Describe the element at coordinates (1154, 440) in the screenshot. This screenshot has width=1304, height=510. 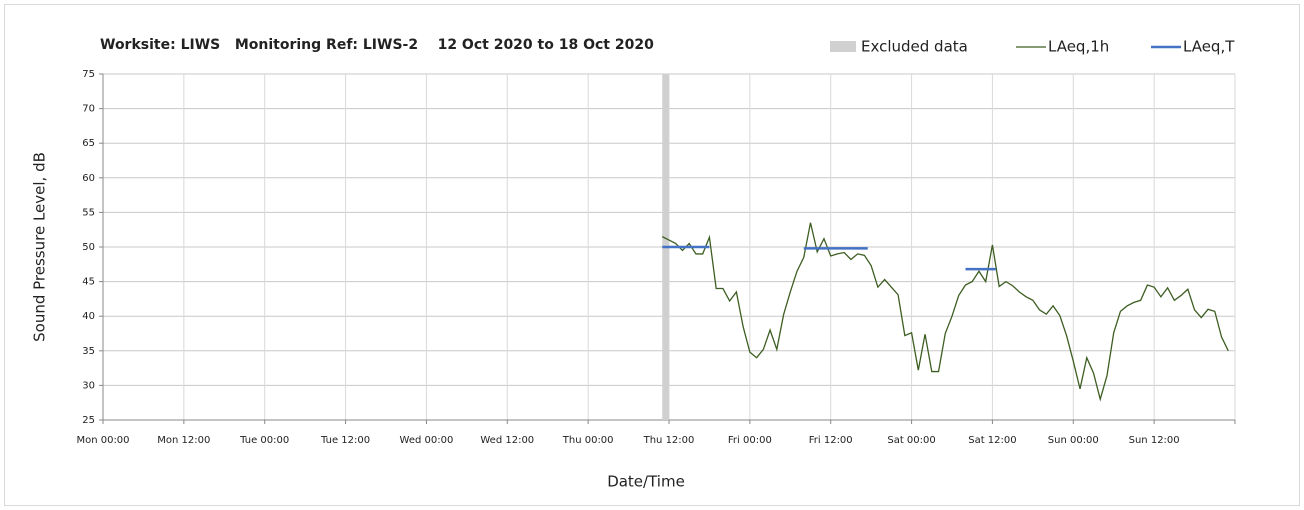
I see `x-tick-label: Sun 12:00` at that location.